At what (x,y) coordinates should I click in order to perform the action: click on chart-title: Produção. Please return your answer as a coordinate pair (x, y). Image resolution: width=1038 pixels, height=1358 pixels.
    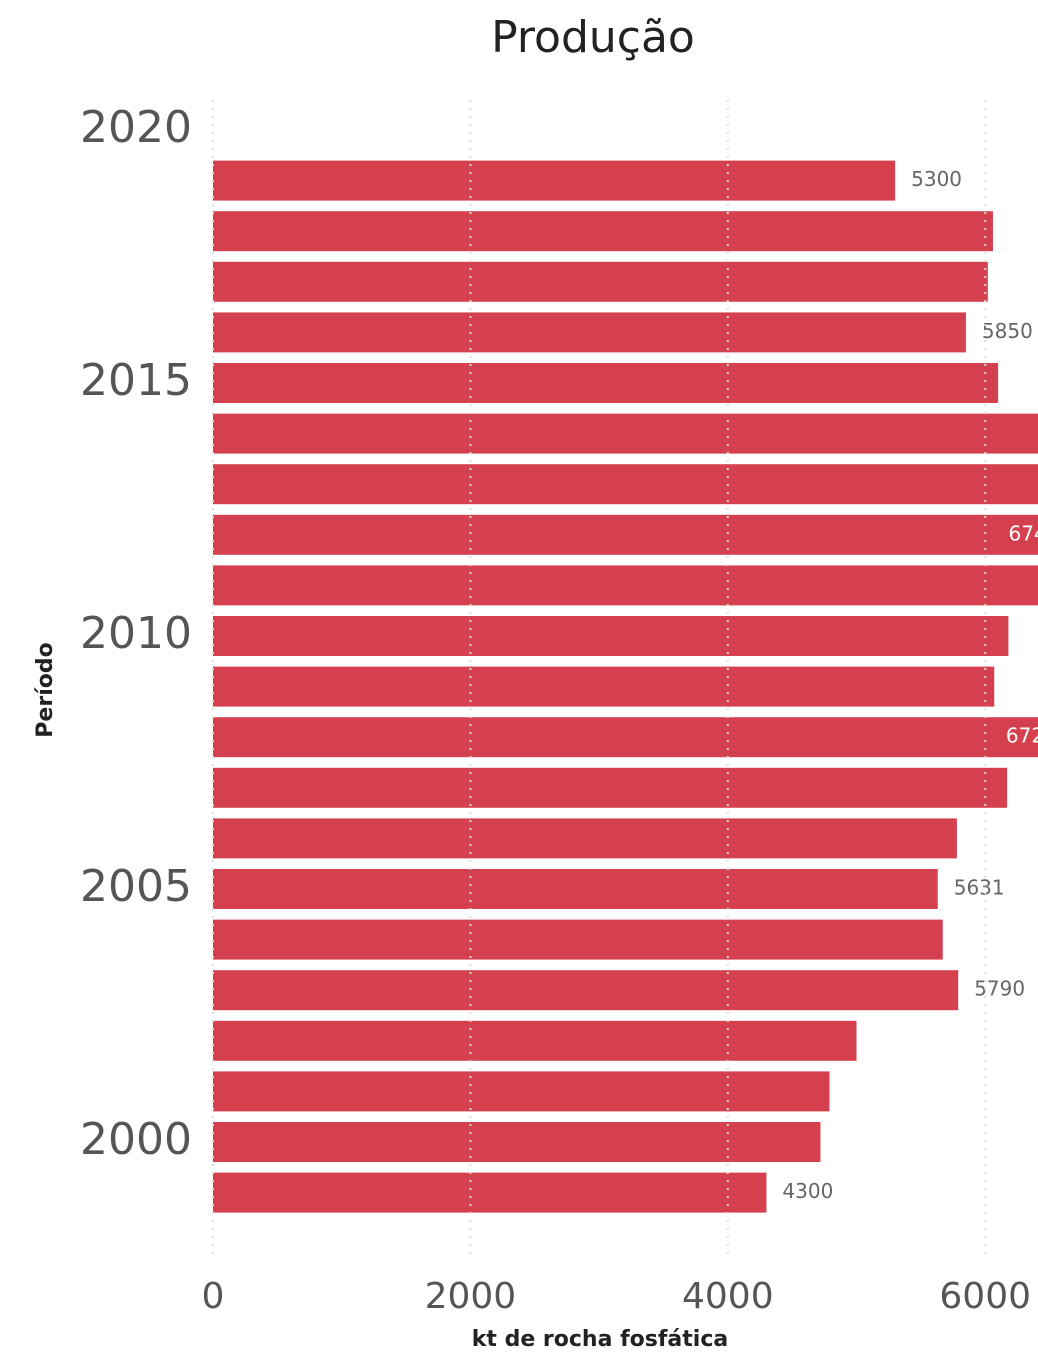
    Looking at the image, I should click on (593, 37).